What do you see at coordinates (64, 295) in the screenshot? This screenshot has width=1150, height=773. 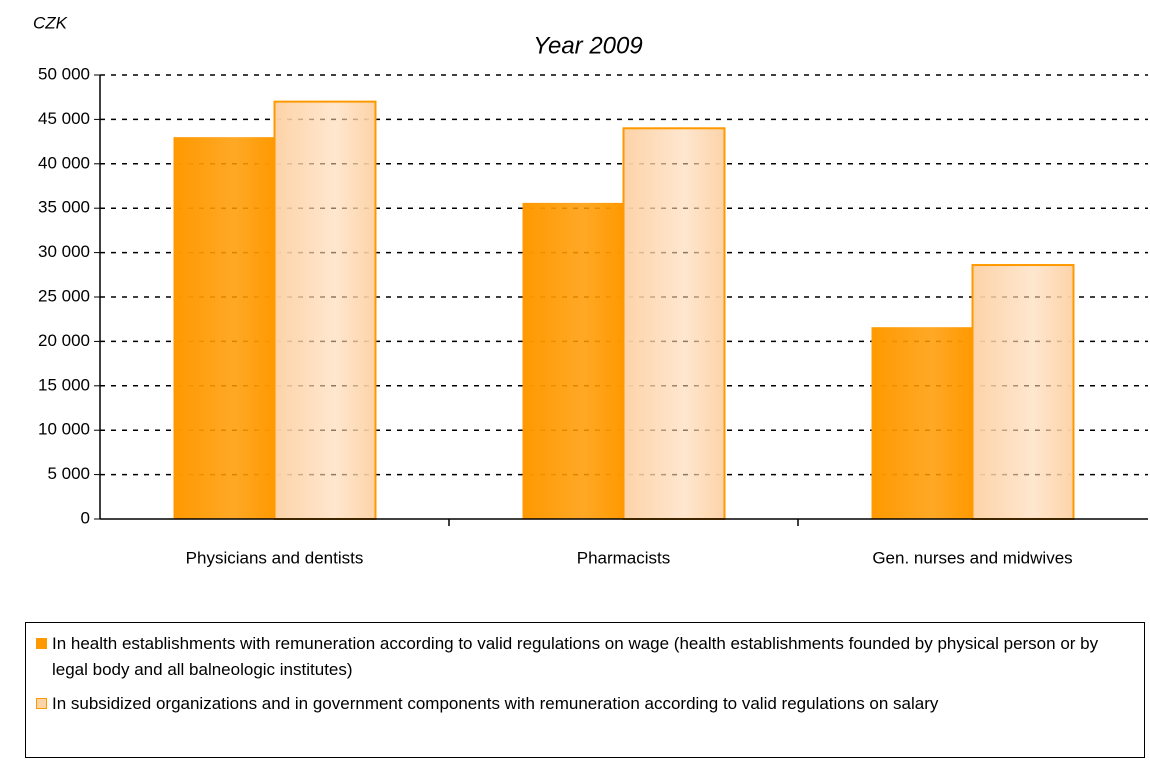 I see `y-tick-label: 25 000` at bounding box center [64, 295].